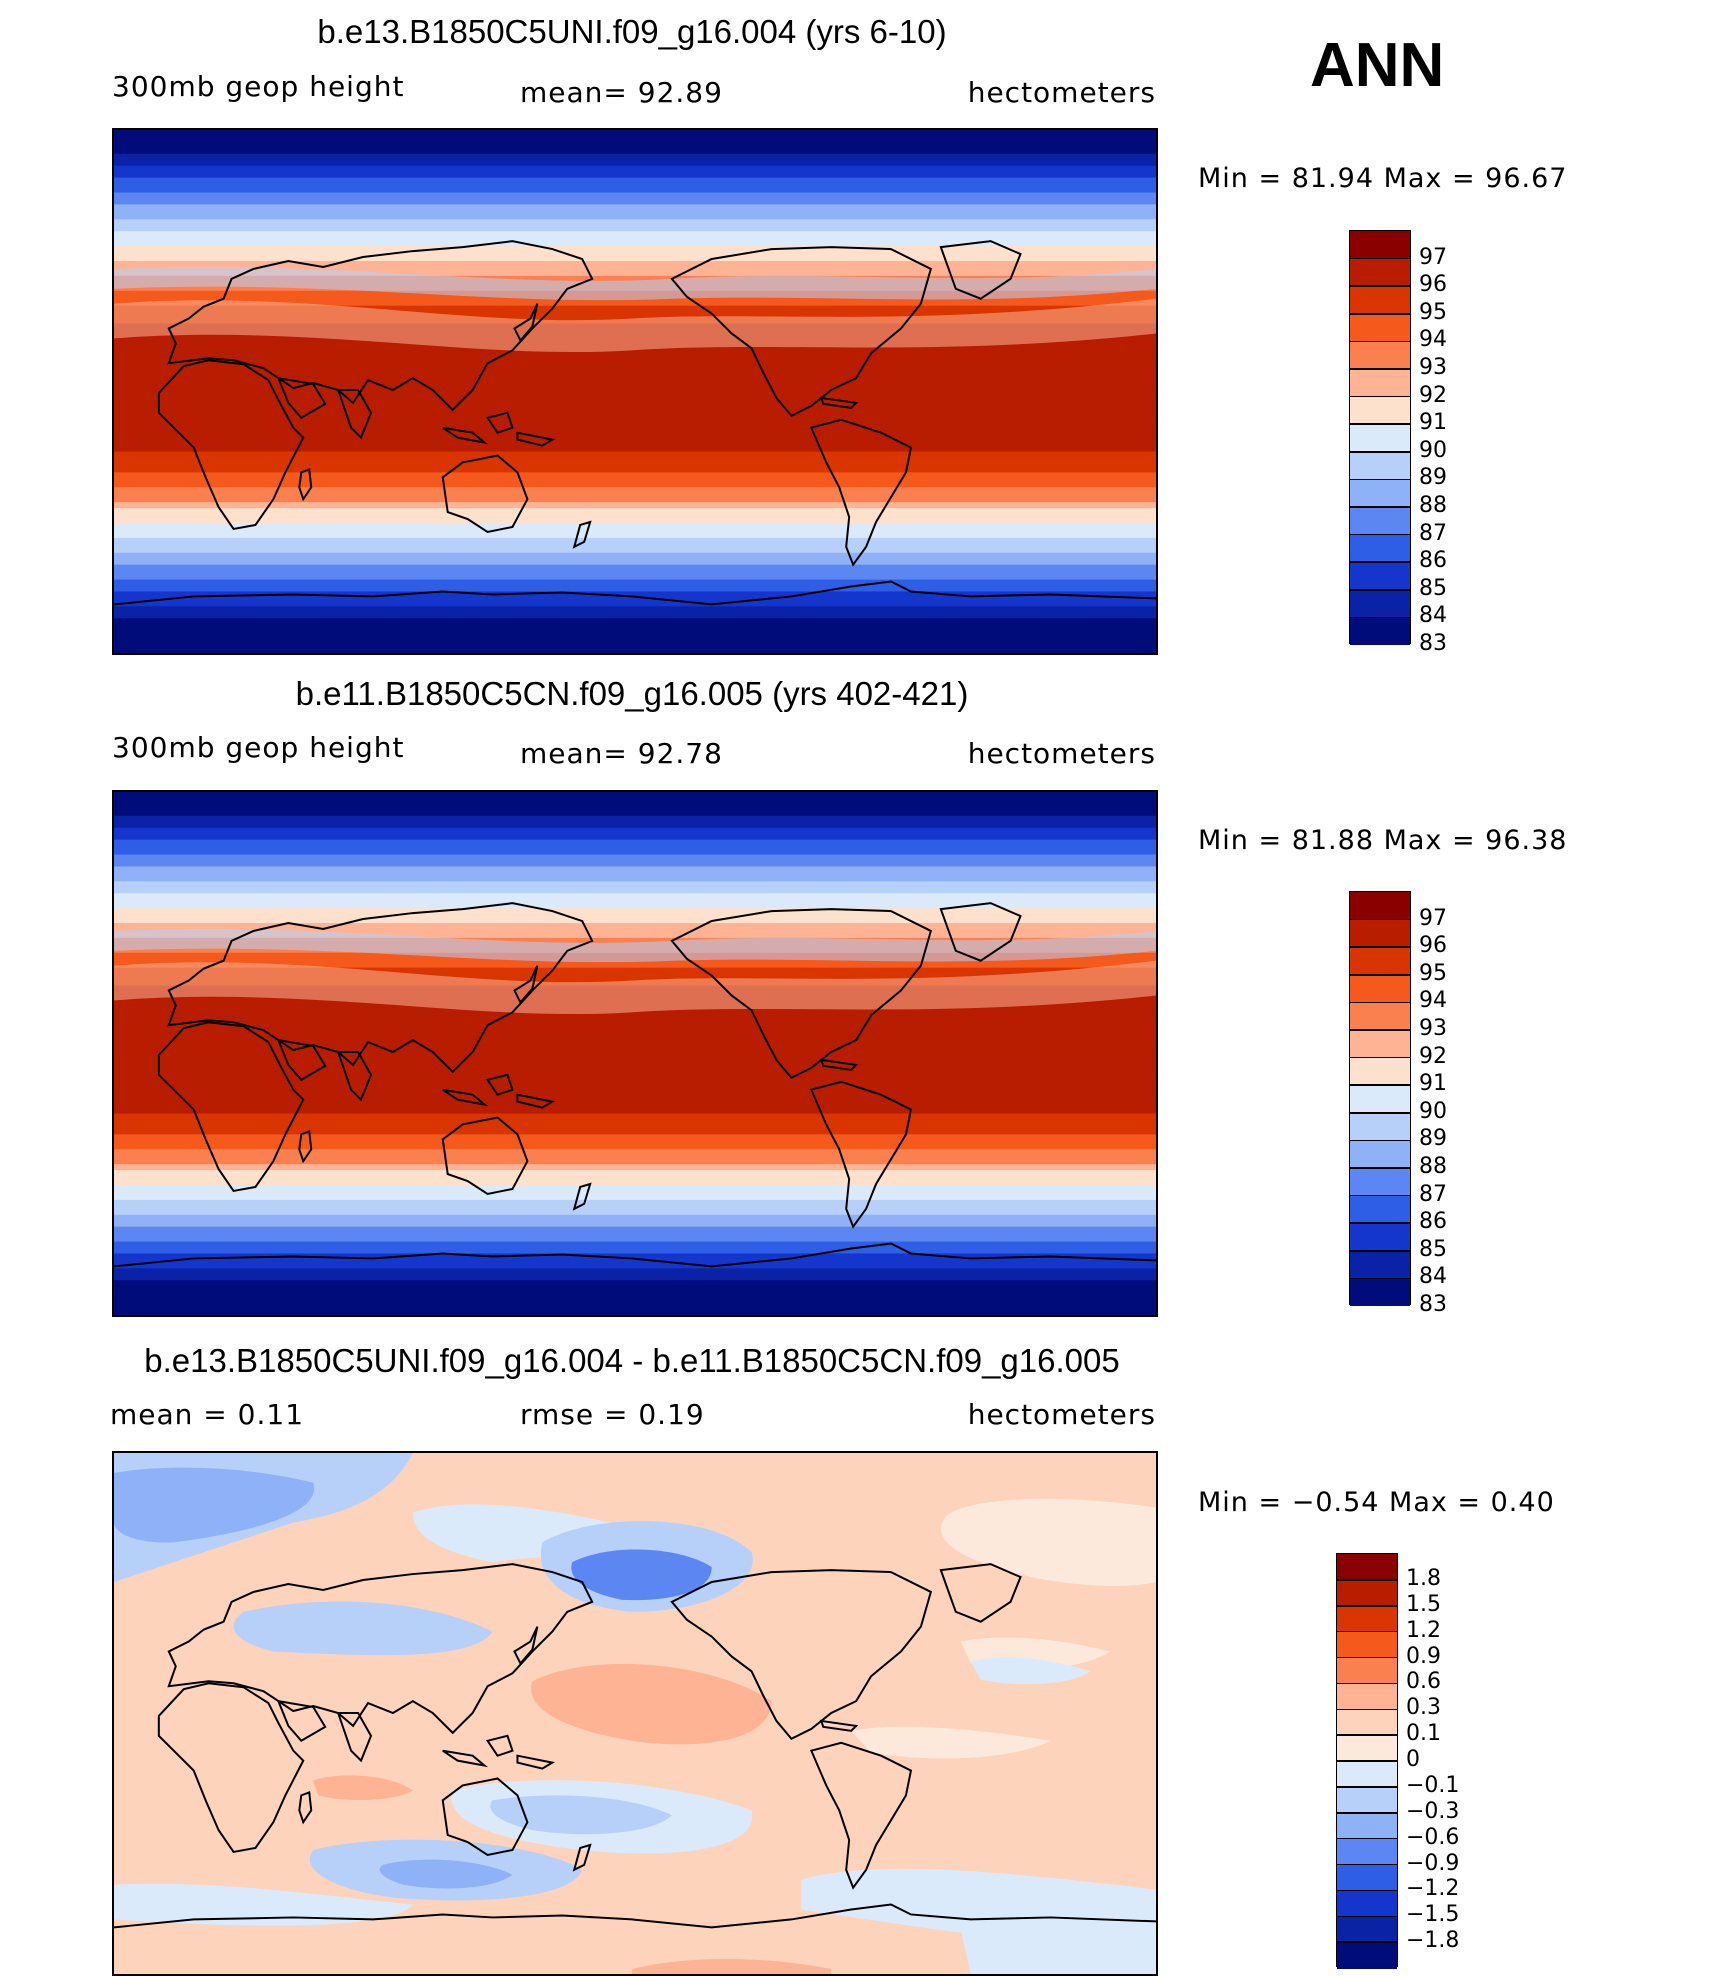  What do you see at coordinates (1433, 1139) in the screenshot?
I see `colorbar-tick-label: 89` at bounding box center [1433, 1139].